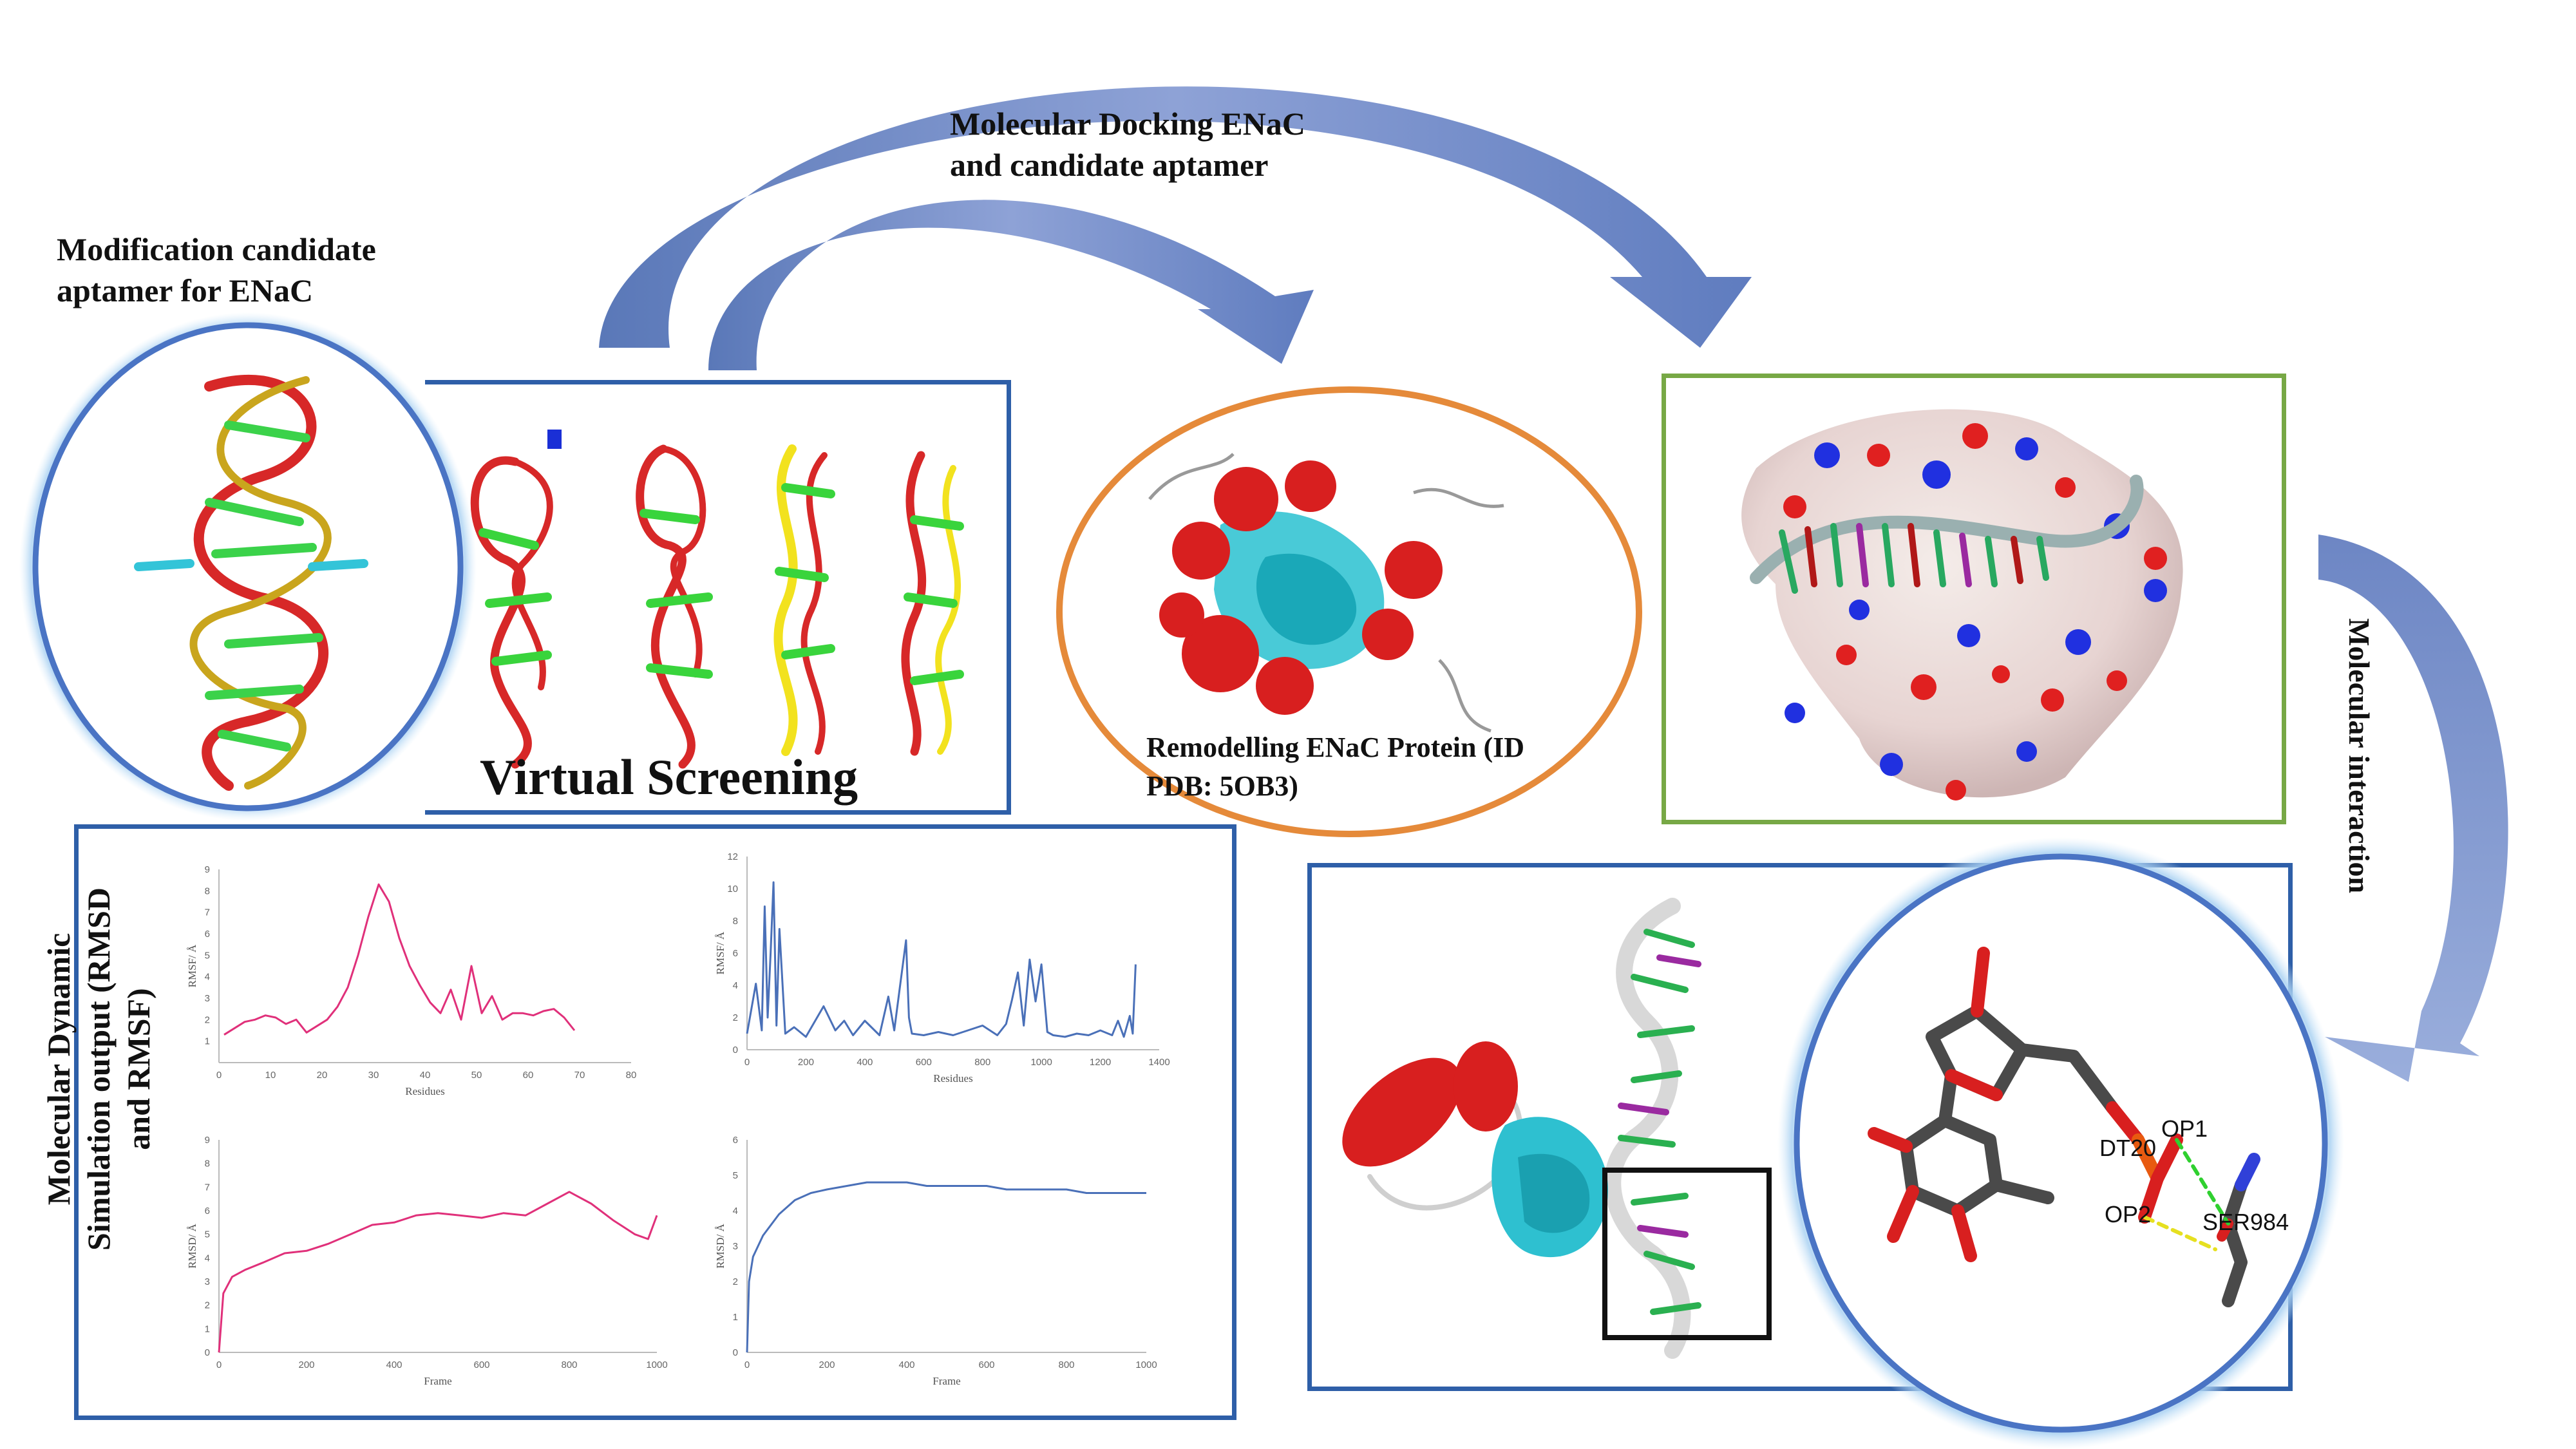 The height and width of the screenshot is (1449, 2576). What do you see at coordinates (216, 269) in the screenshot?
I see `modification-title: Modification candidate aptamer for ENaC` at bounding box center [216, 269].